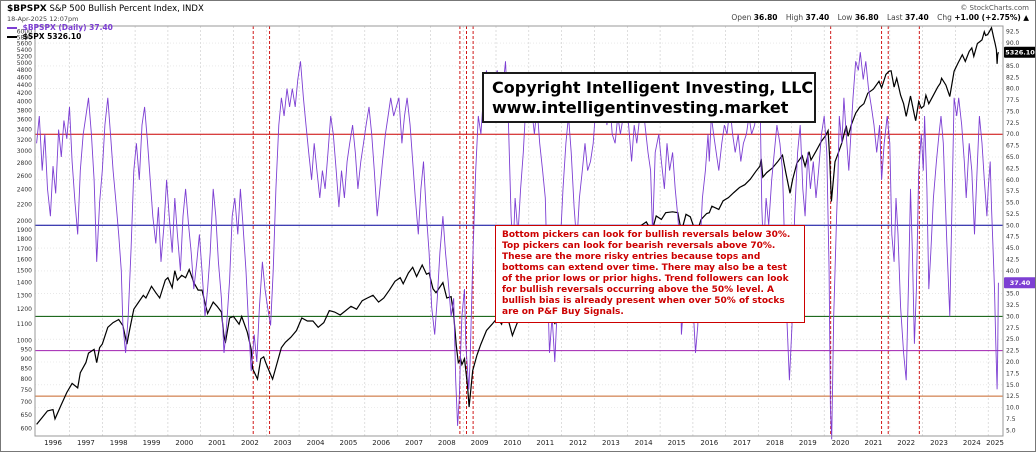 This screenshot has width=1036, height=452. I want to click on svg-text: 1400, so click(24, 283).